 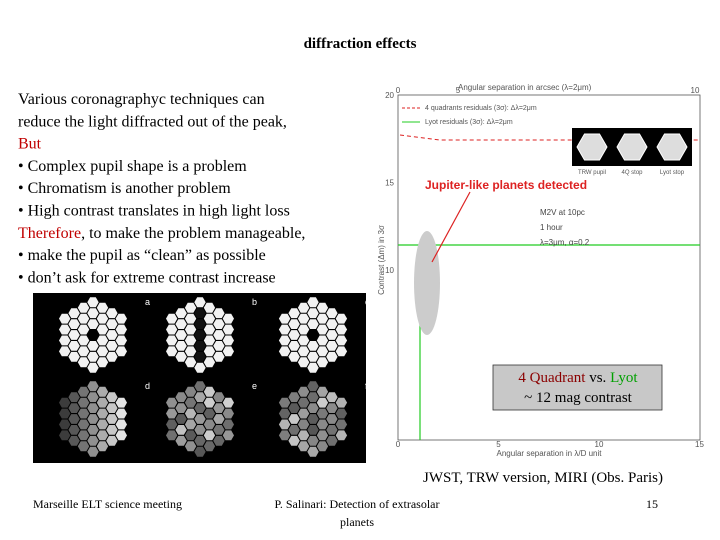 What do you see at coordinates (525, 87) in the screenshot?
I see `top-axis-label: Angular separation in arcsec (λ=2μm)` at bounding box center [525, 87].